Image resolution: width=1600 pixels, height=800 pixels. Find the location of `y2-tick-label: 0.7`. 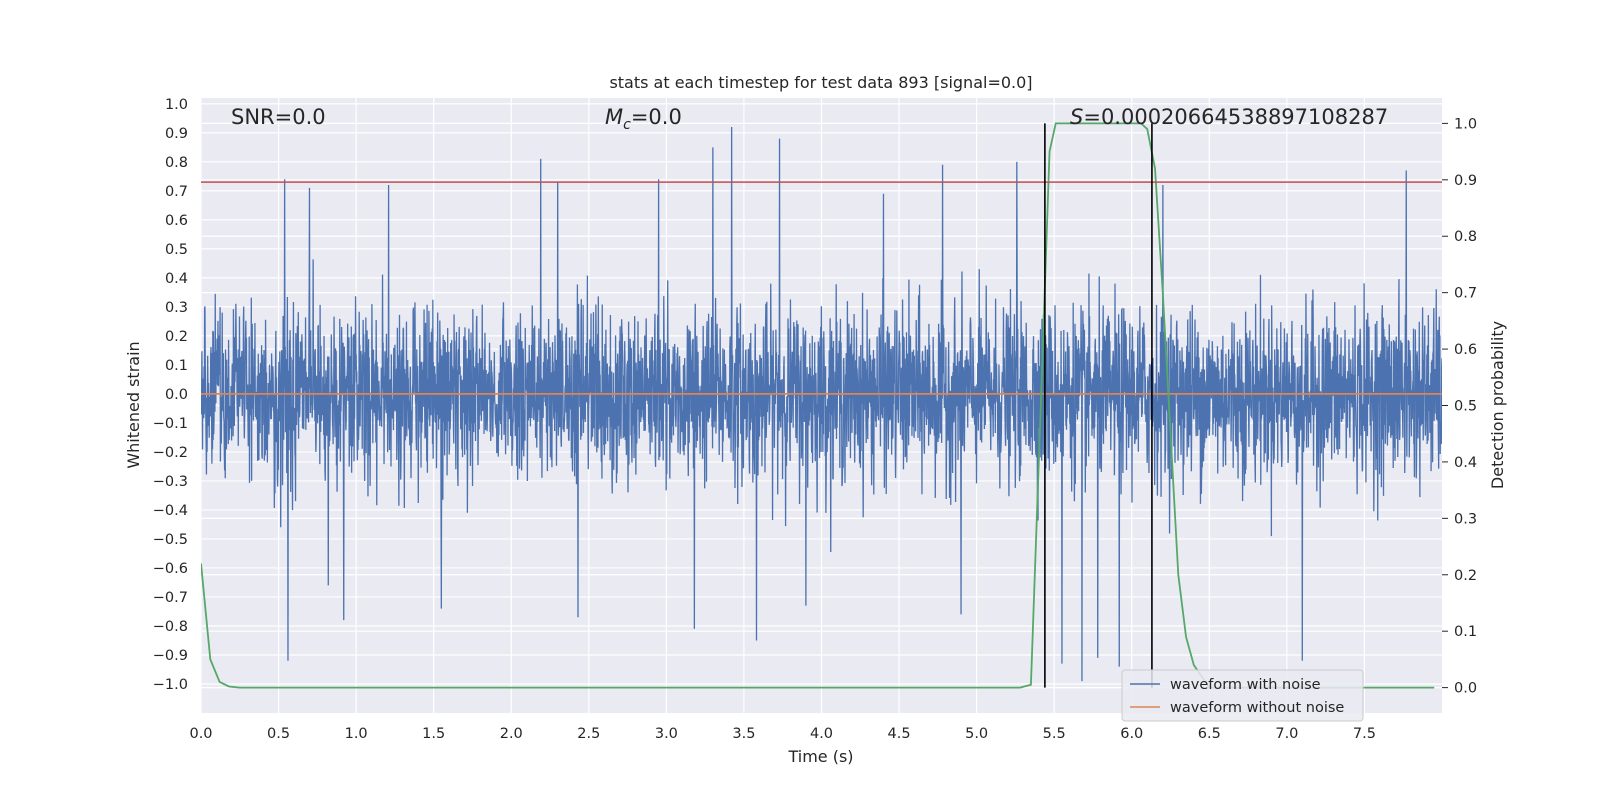

y2-tick-label: 0.7 is located at coordinates (1465, 294).